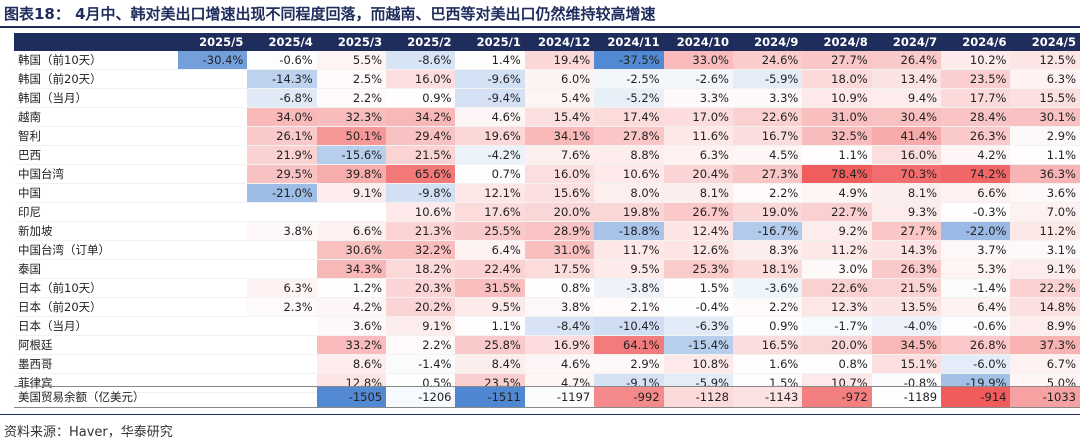 The image size is (1080, 442). Describe the element at coordinates (837, 288) in the screenshot. I see `value-cell: 22.6%` at that location.